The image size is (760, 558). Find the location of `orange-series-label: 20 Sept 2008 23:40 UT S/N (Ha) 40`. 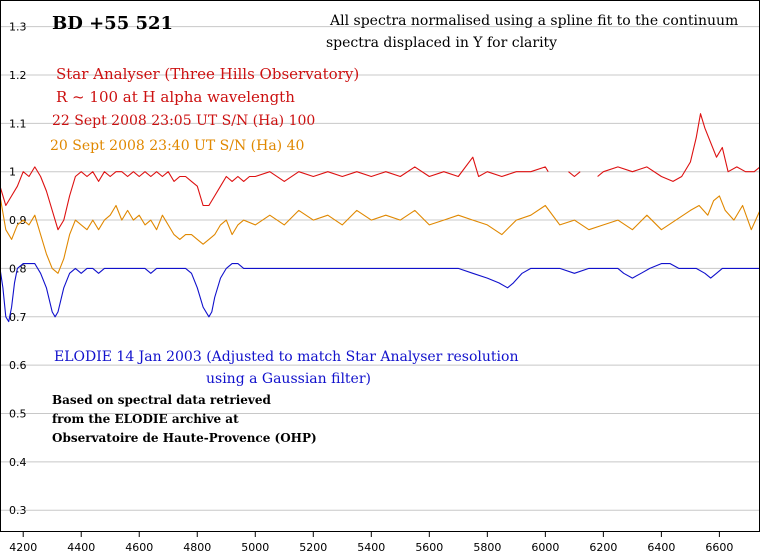

orange-series-label: 20 Sept 2008 23:40 UT S/N (Ha) 40 is located at coordinates (177, 146).